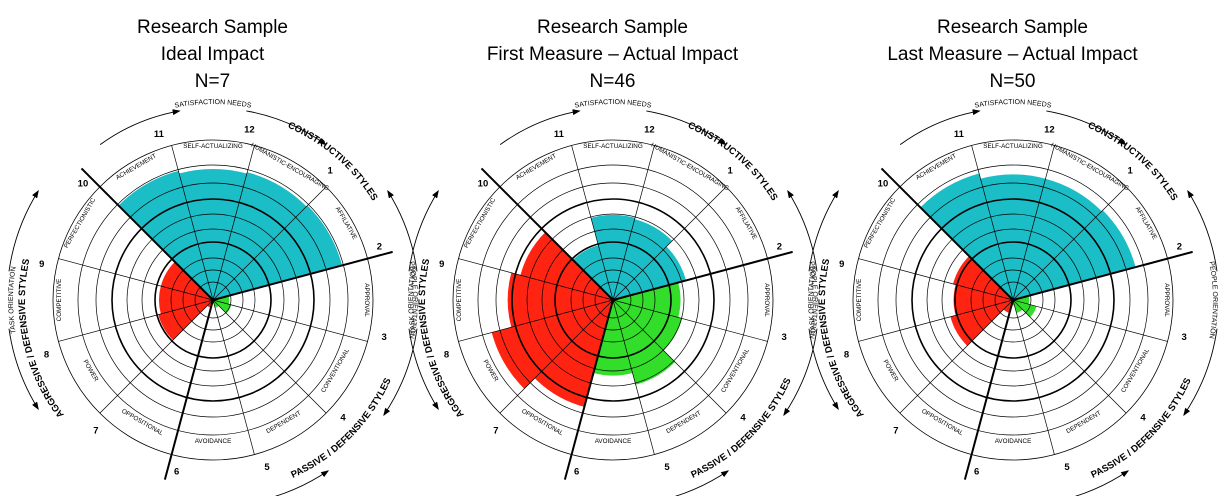  I want to click on style-label-6: AVOIDANCE, so click(1013, 441).